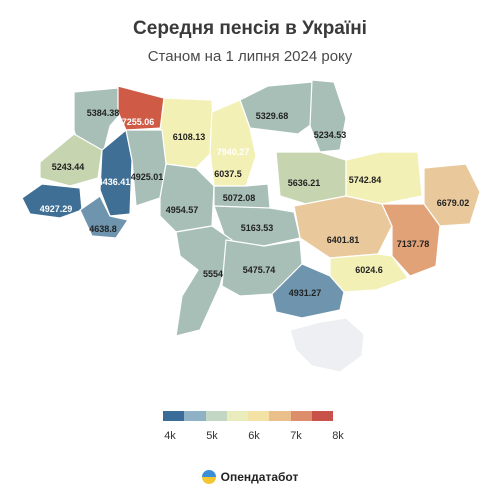  I want to click on region-kherson, so click(308, 291).